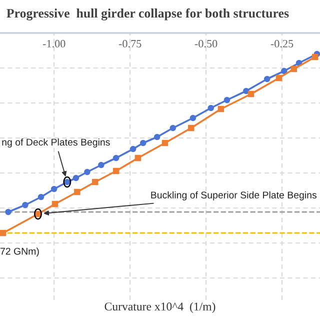 The height and width of the screenshot is (320, 320). Describe the element at coordinates (56, 143) in the screenshot. I see `annotation: ng of Deck Plates Begins` at that location.